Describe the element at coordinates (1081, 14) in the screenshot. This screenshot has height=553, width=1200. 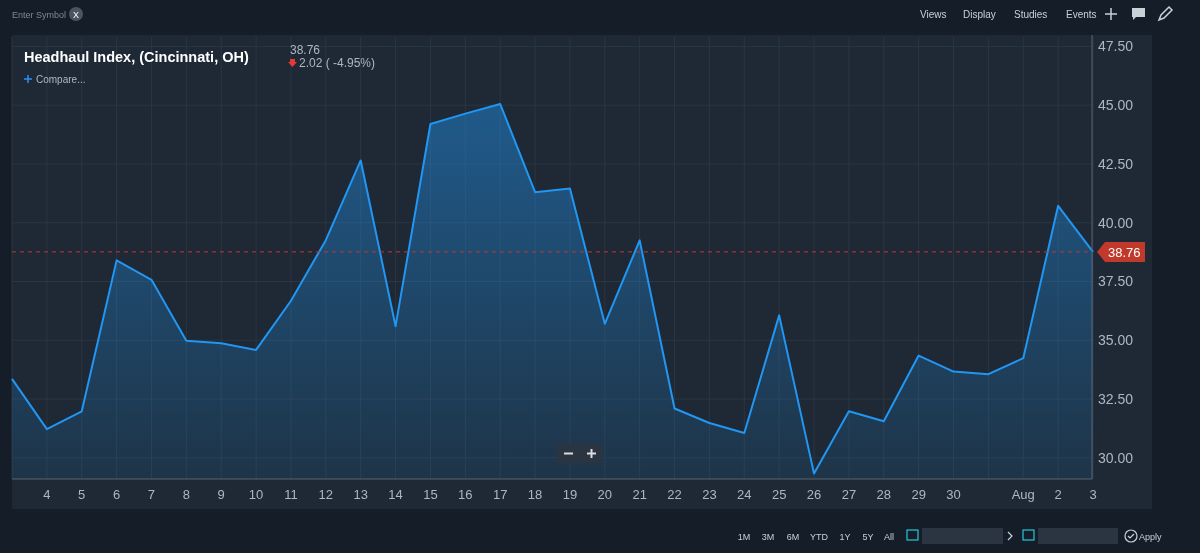
I see `text: Events` at that location.